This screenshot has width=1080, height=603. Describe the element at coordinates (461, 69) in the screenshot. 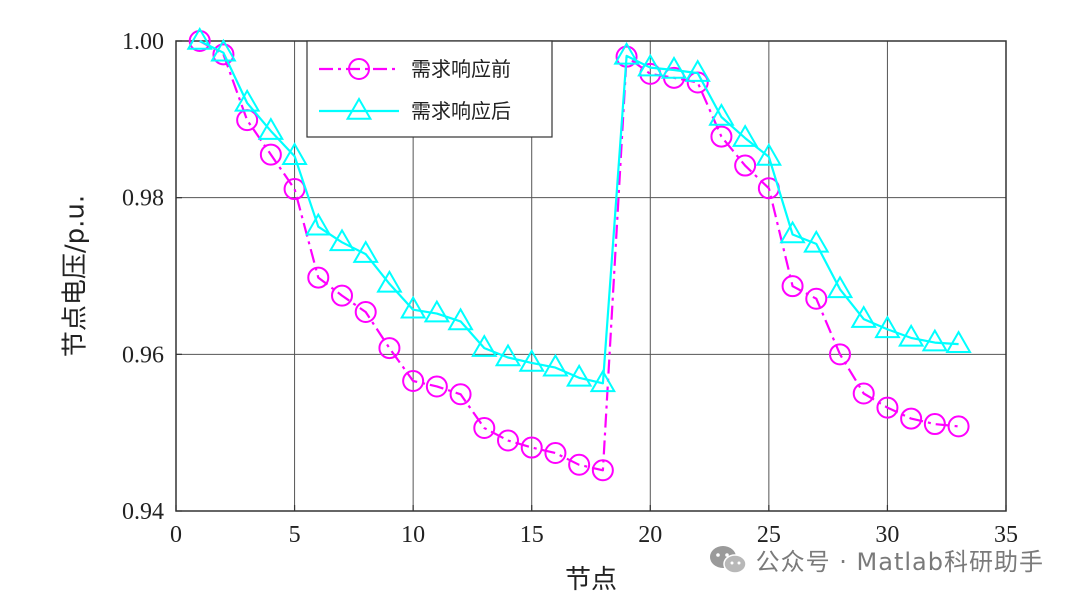

I see `legend-label: 需求响应前` at that location.